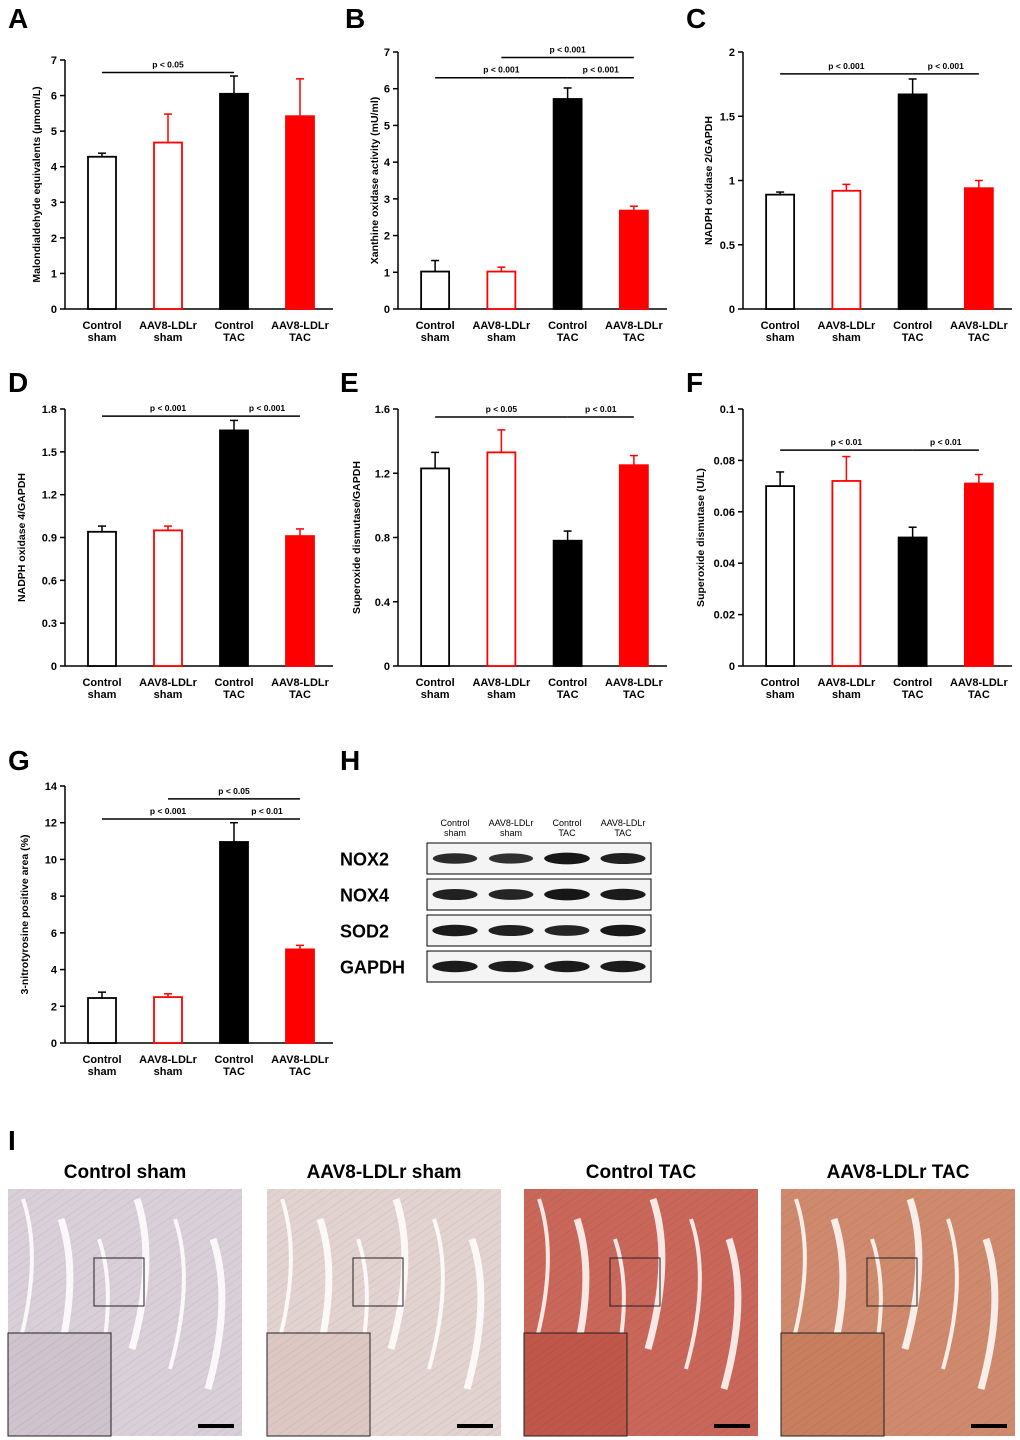 This screenshot has width=1020, height=1440. Describe the element at coordinates (701, 537) in the screenshot. I see `y-axis-label: Superoxide dismutase (U/L)` at that location.